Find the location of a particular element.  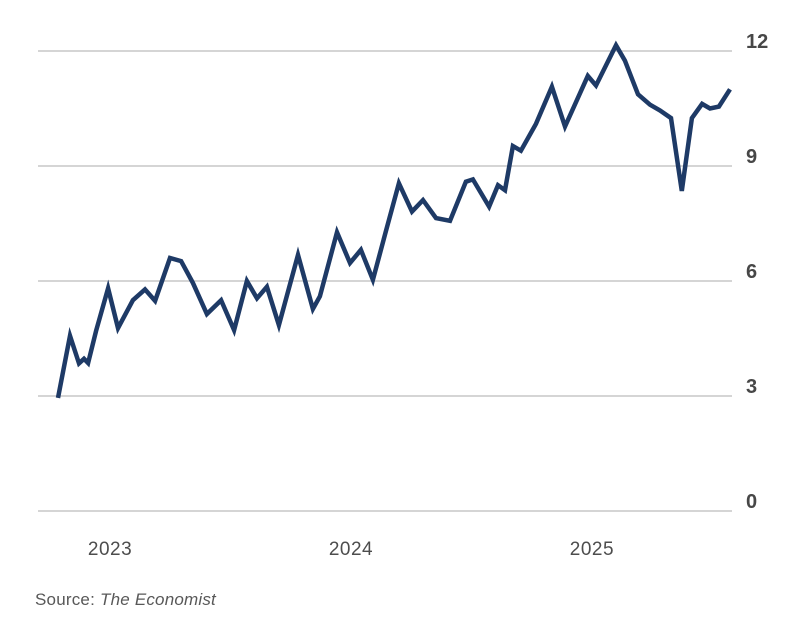

x-axis-tick-label: 2025 is located at coordinates (592, 549).